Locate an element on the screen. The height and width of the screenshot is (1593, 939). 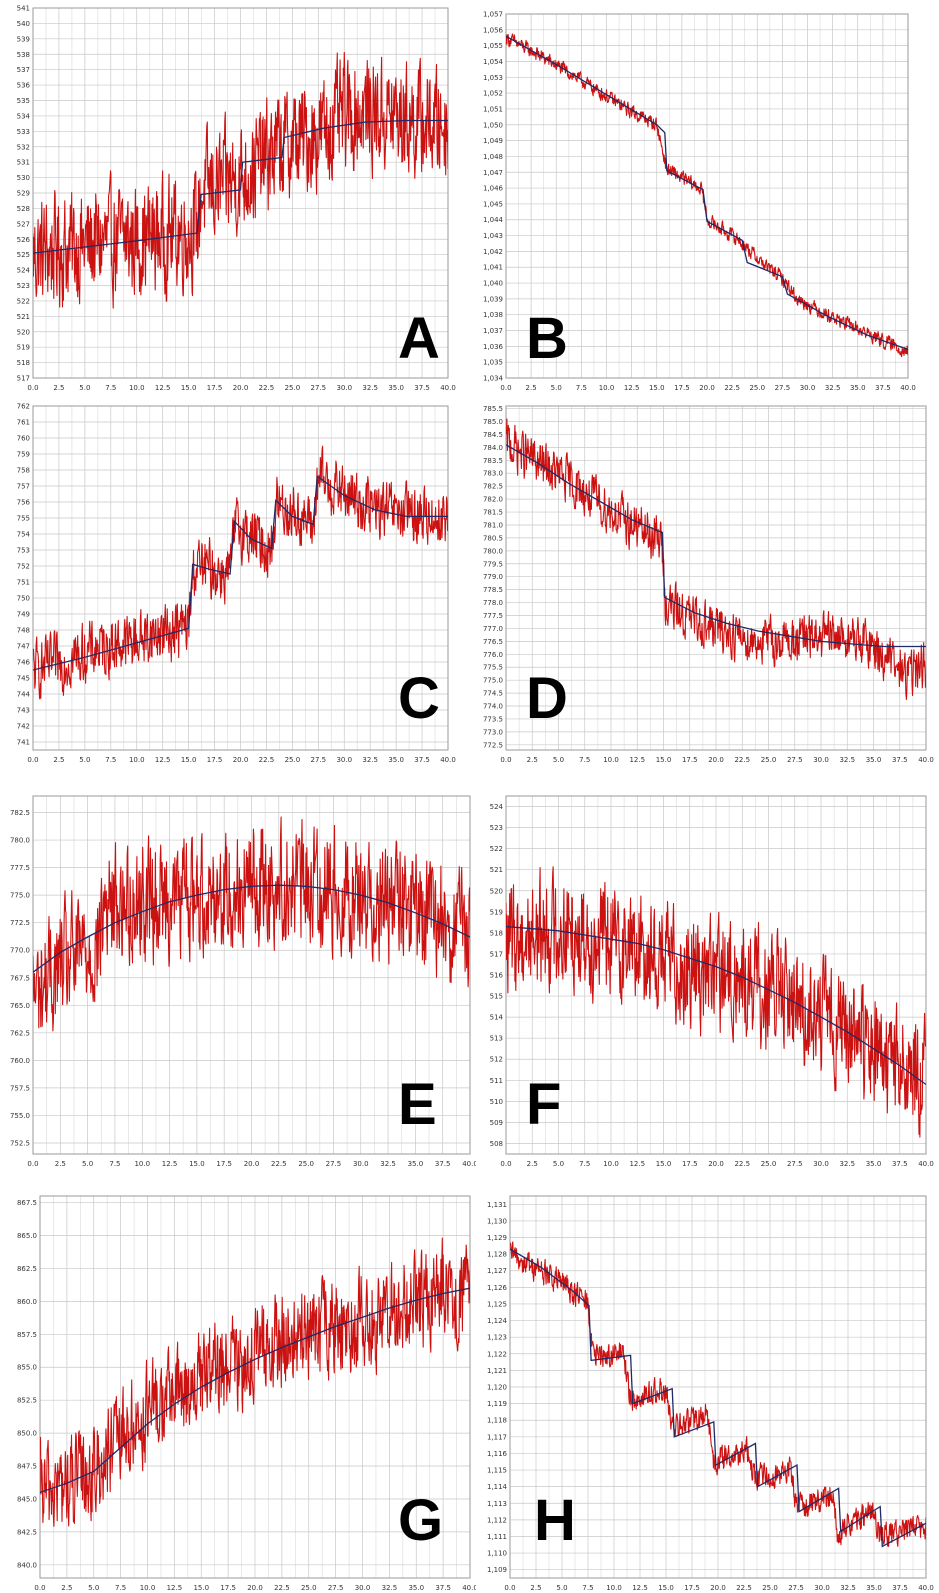
y-tick-label: 1,128 is located at coordinates (497, 1255).